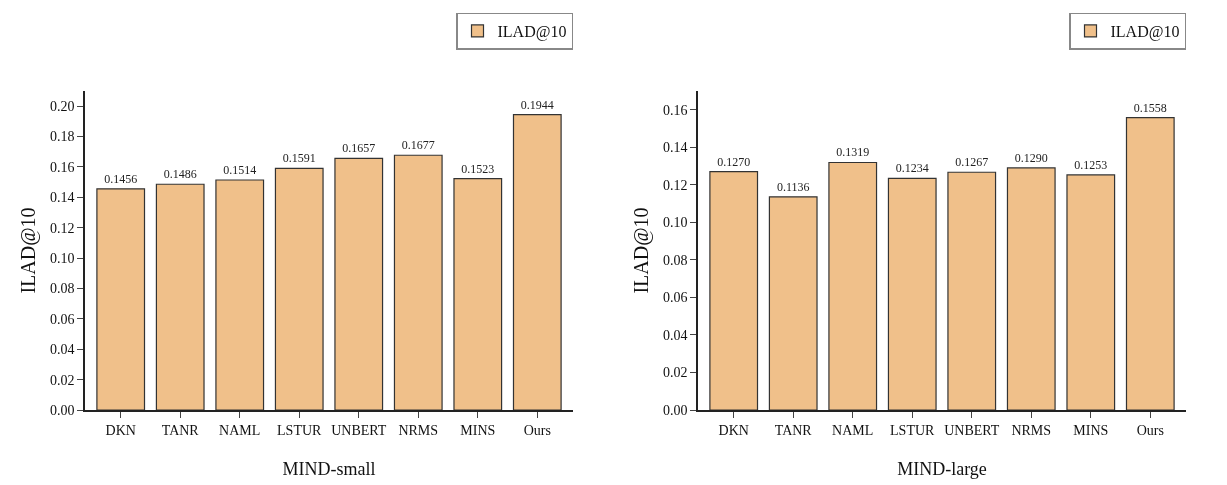 This screenshot has width=1227, height=485. Describe the element at coordinates (734, 161) in the screenshot. I see `data-label: 0.1270` at that location.